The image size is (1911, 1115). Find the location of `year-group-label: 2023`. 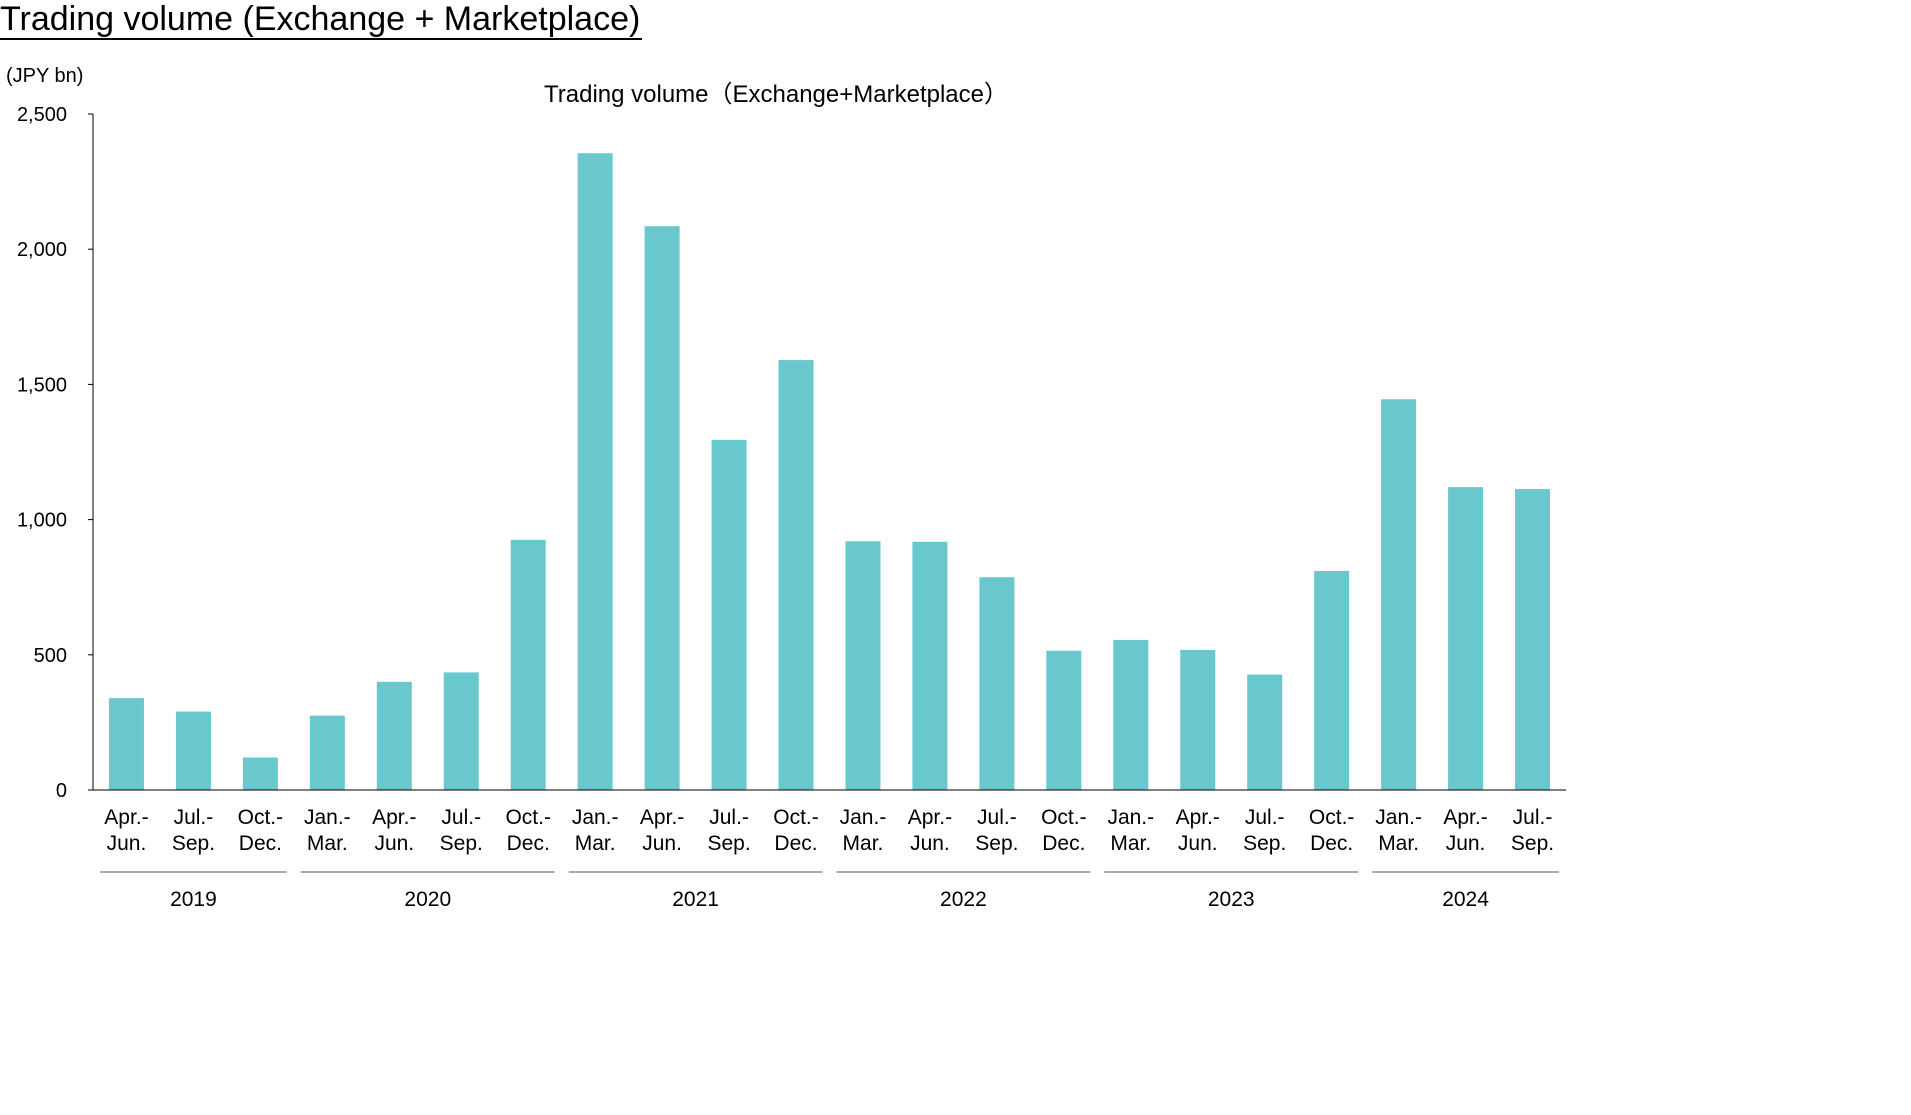

year-group-label: 2023 is located at coordinates (1231, 899).